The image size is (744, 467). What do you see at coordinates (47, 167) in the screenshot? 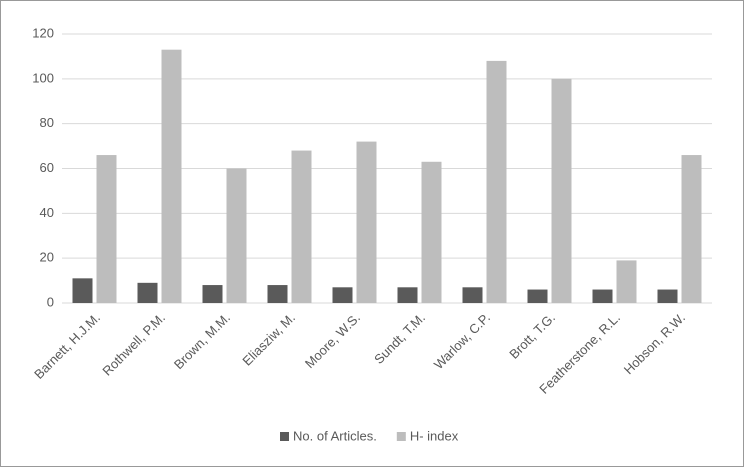
I see `y-tick-label: 60` at bounding box center [47, 167].